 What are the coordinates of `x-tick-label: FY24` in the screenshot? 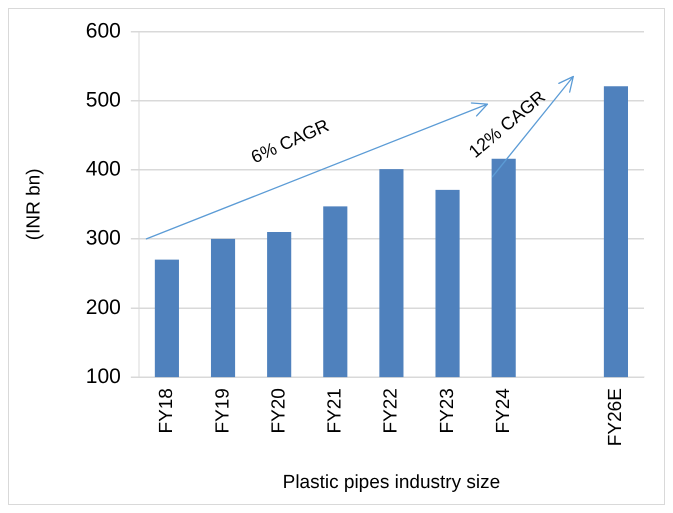 It's located at (503, 411).